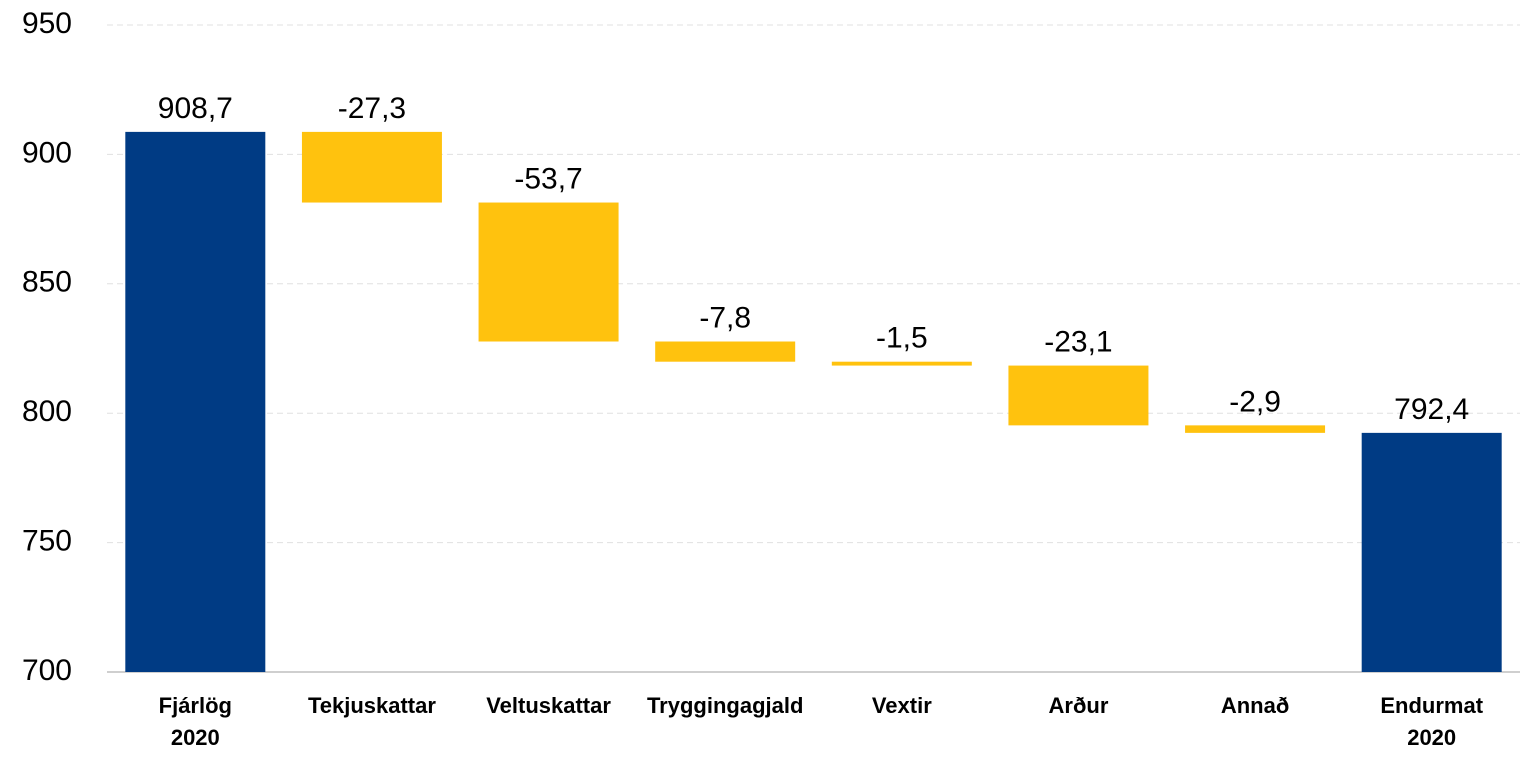  I want to click on y-tick-label: 900, so click(47, 152).